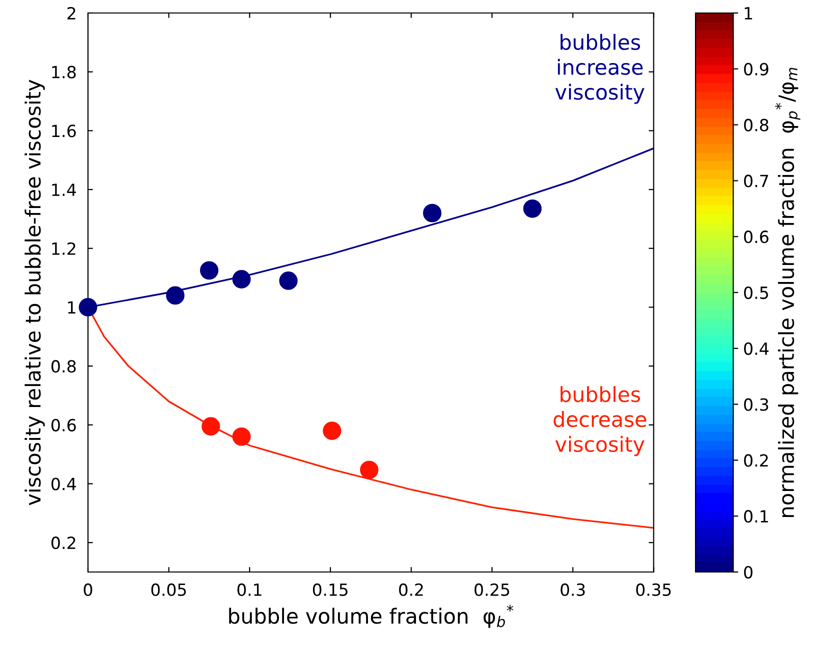  I want to click on color-bar-label: 0.2, so click(756, 460).